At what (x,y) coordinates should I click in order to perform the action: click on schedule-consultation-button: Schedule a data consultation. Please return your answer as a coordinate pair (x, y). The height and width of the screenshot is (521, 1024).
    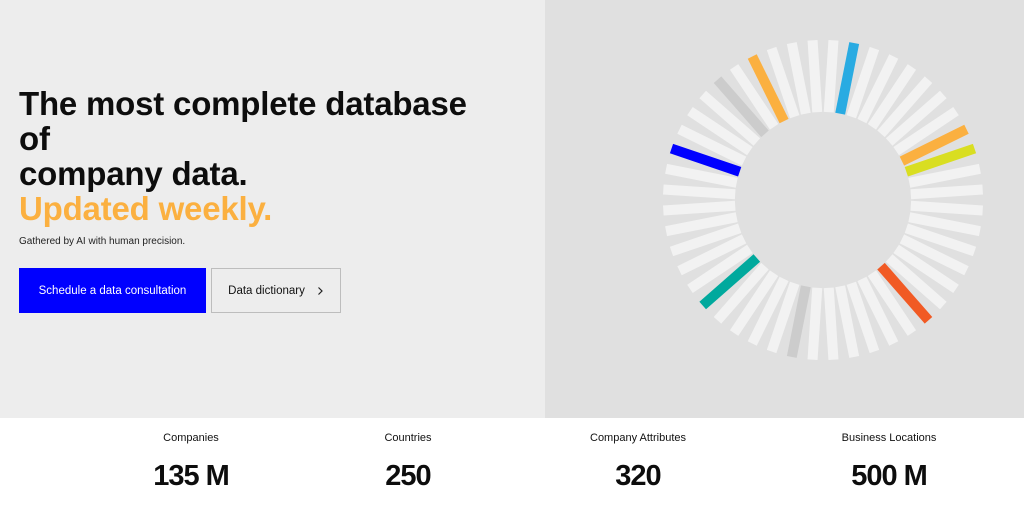
    Looking at the image, I should click on (112, 290).